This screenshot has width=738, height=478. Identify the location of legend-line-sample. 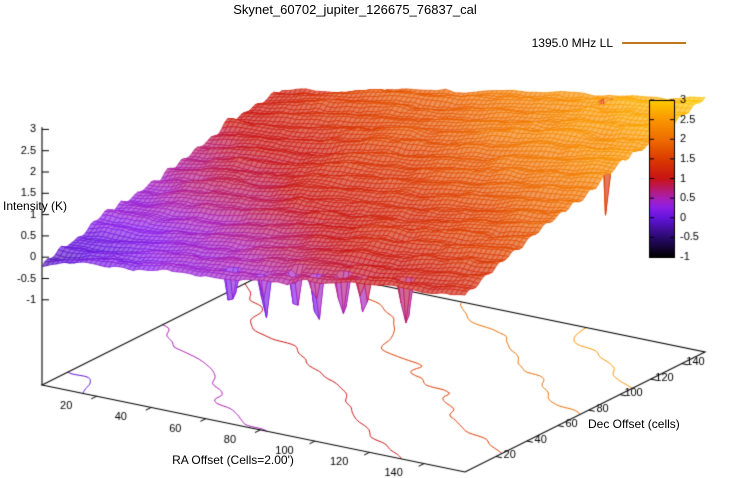
(654, 43).